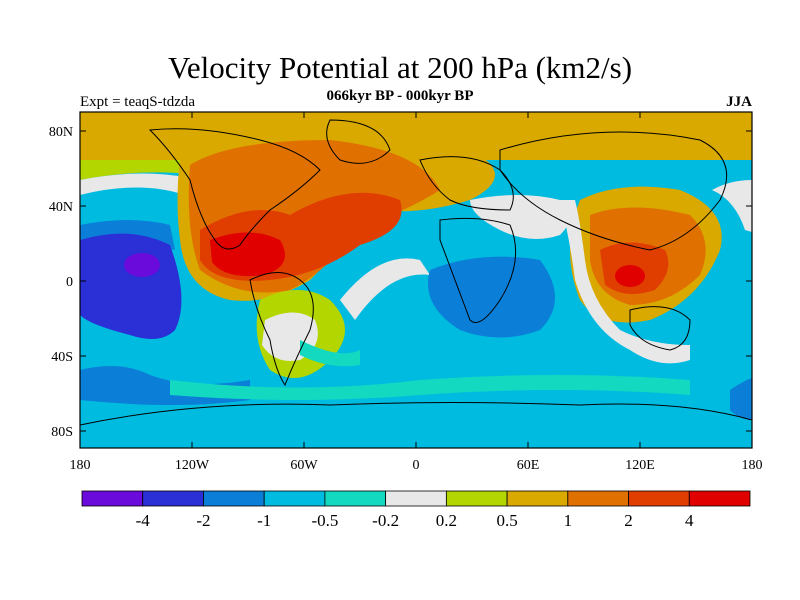  Describe the element at coordinates (304, 465) in the screenshot. I see `lon-tick-label: 60W` at that location.